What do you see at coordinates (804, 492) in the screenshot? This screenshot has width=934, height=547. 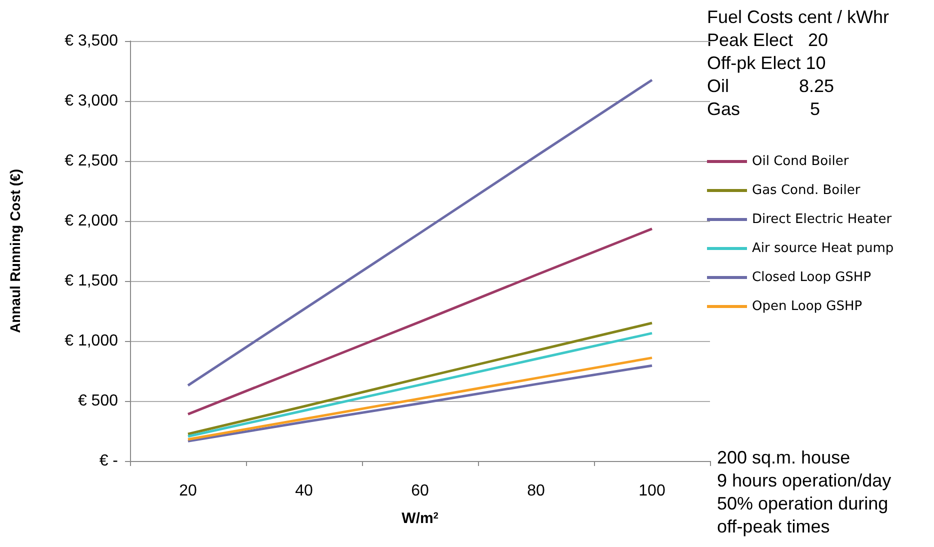 I see `text: 200 sq.m. house 9 hours operation/day 50% operation during off-peak times` at bounding box center [804, 492].